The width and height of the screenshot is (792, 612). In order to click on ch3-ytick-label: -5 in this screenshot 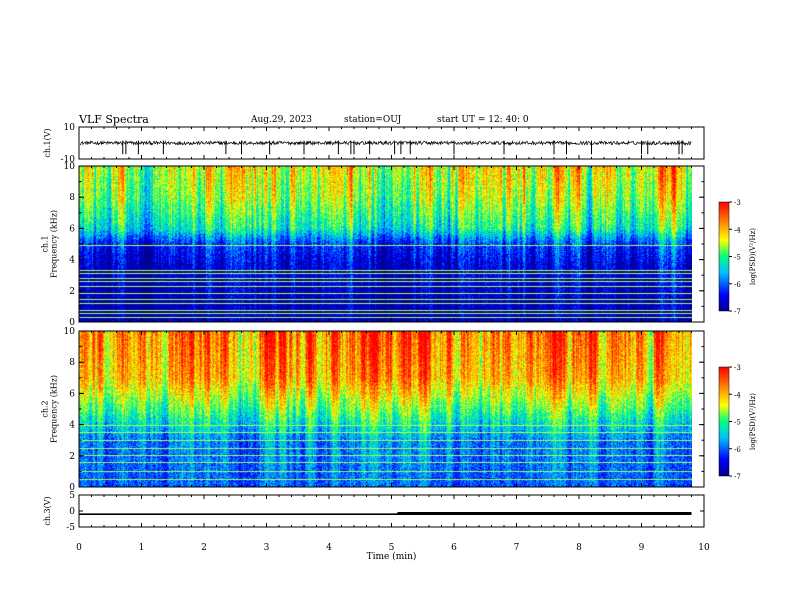, I will do `click(70, 528)`.